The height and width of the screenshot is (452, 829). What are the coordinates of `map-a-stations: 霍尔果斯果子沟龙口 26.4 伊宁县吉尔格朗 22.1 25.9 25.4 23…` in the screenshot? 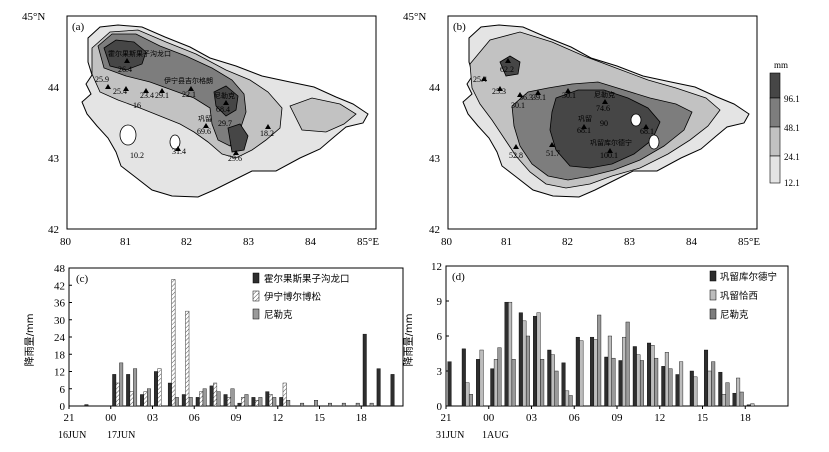 It's located at (184, 106).